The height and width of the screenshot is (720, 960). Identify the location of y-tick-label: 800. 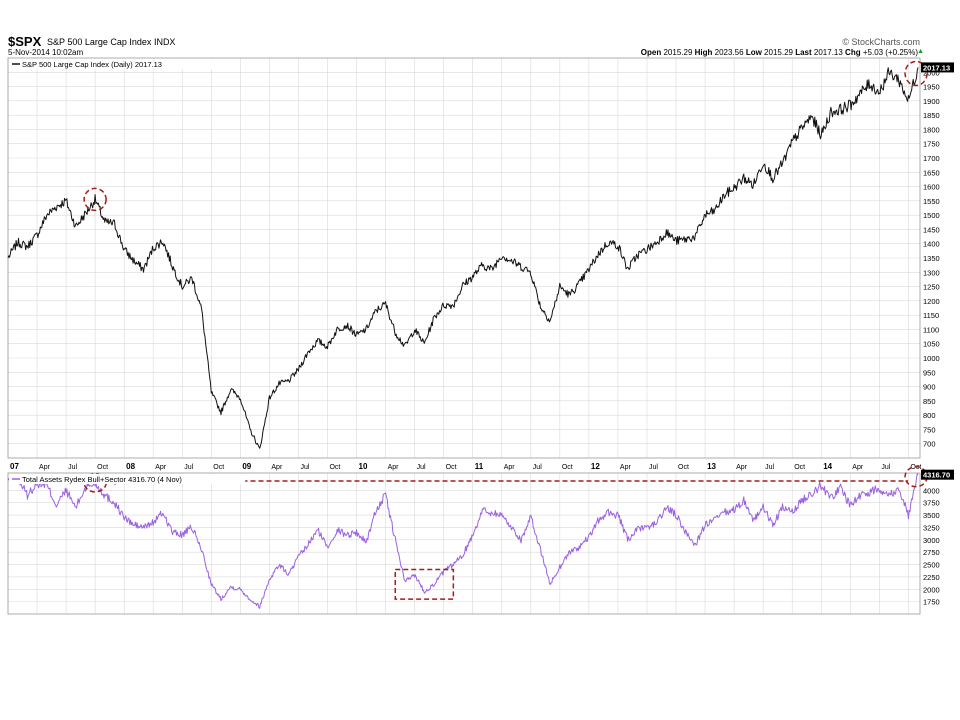
(929, 415).